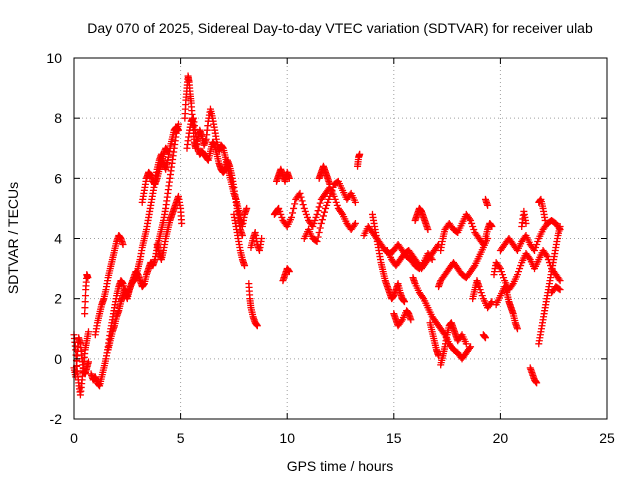 This screenshot has width=640, height=480. What do you see at coordinates (394, 438) in the screenshot?
I see `x-tick-label: 15` at bounding box center [394, 438].